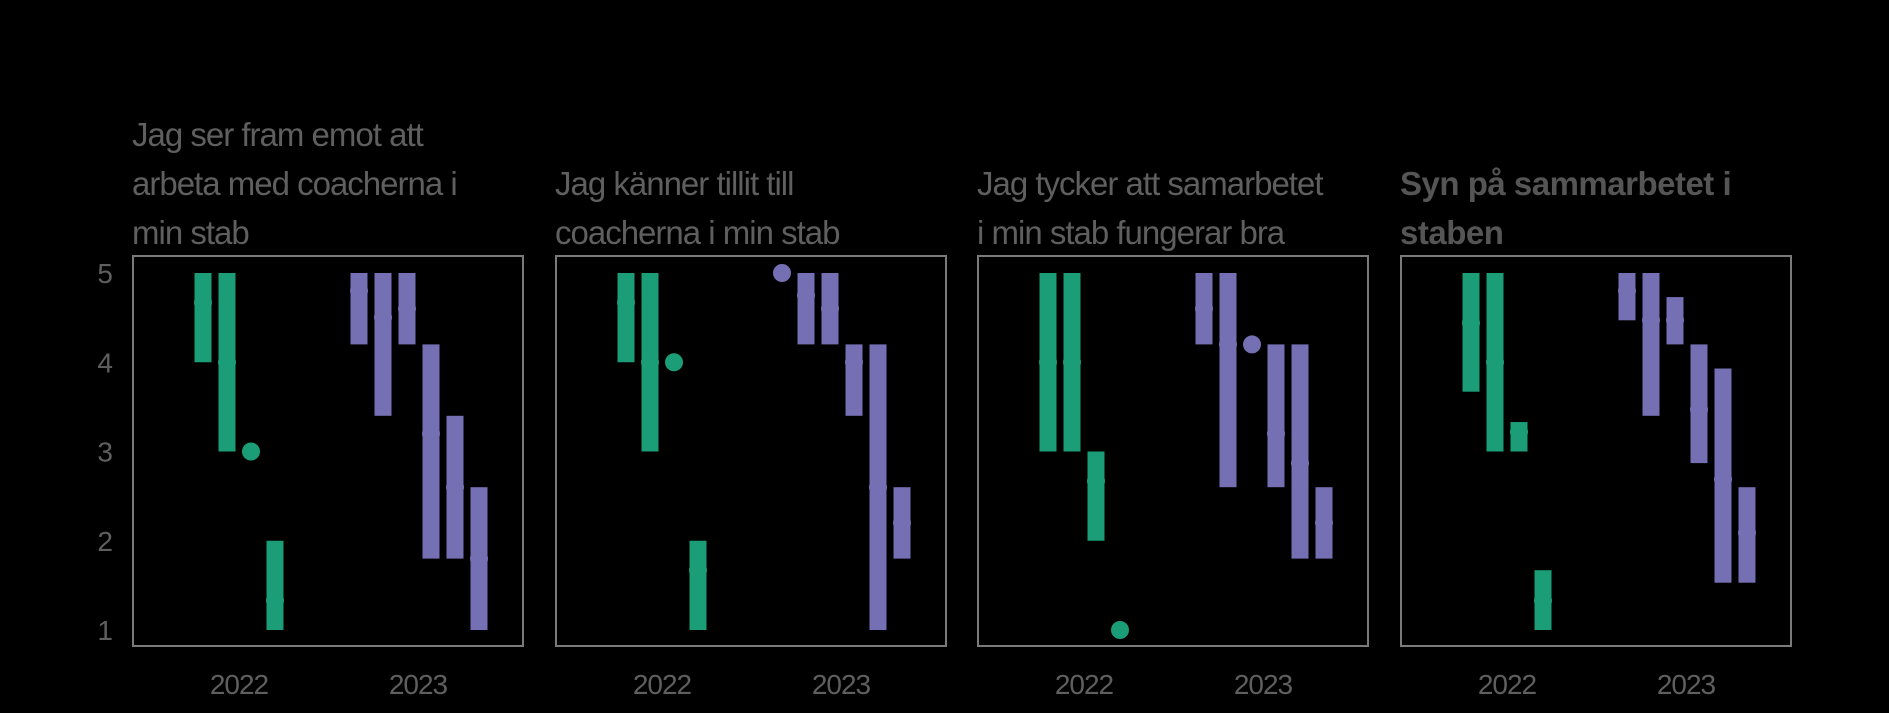  Describe the element at coordinates (104, 452) in the screenshot. I see `y-tick-label: 3` at that location.